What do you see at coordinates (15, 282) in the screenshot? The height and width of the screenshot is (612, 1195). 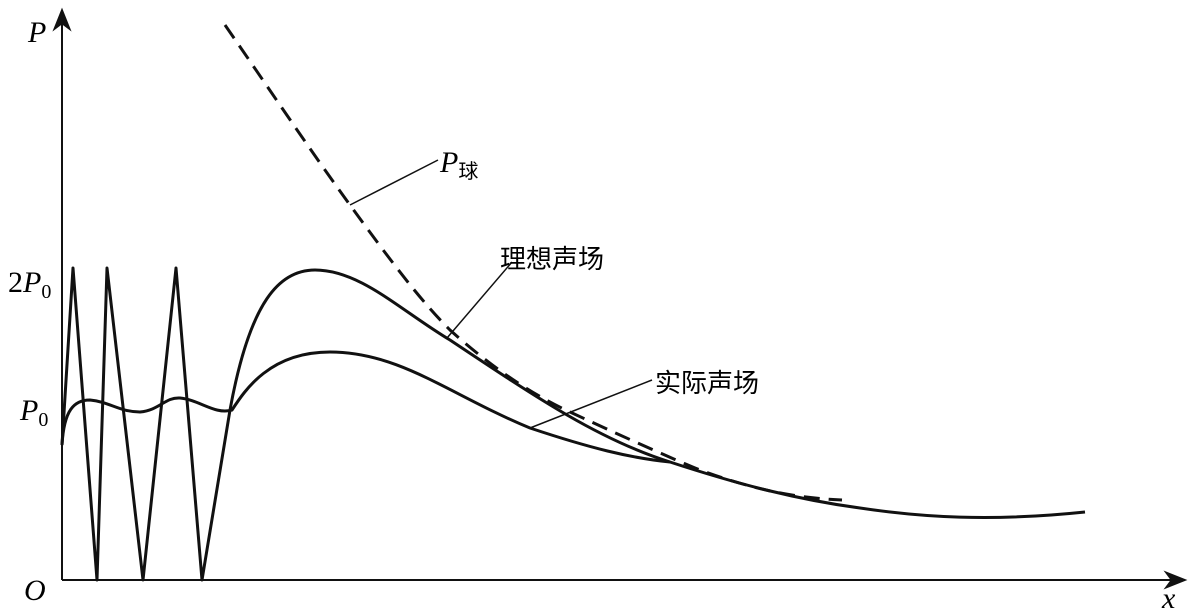 I see `level-coef: 2` at bounding box center [15, 282].